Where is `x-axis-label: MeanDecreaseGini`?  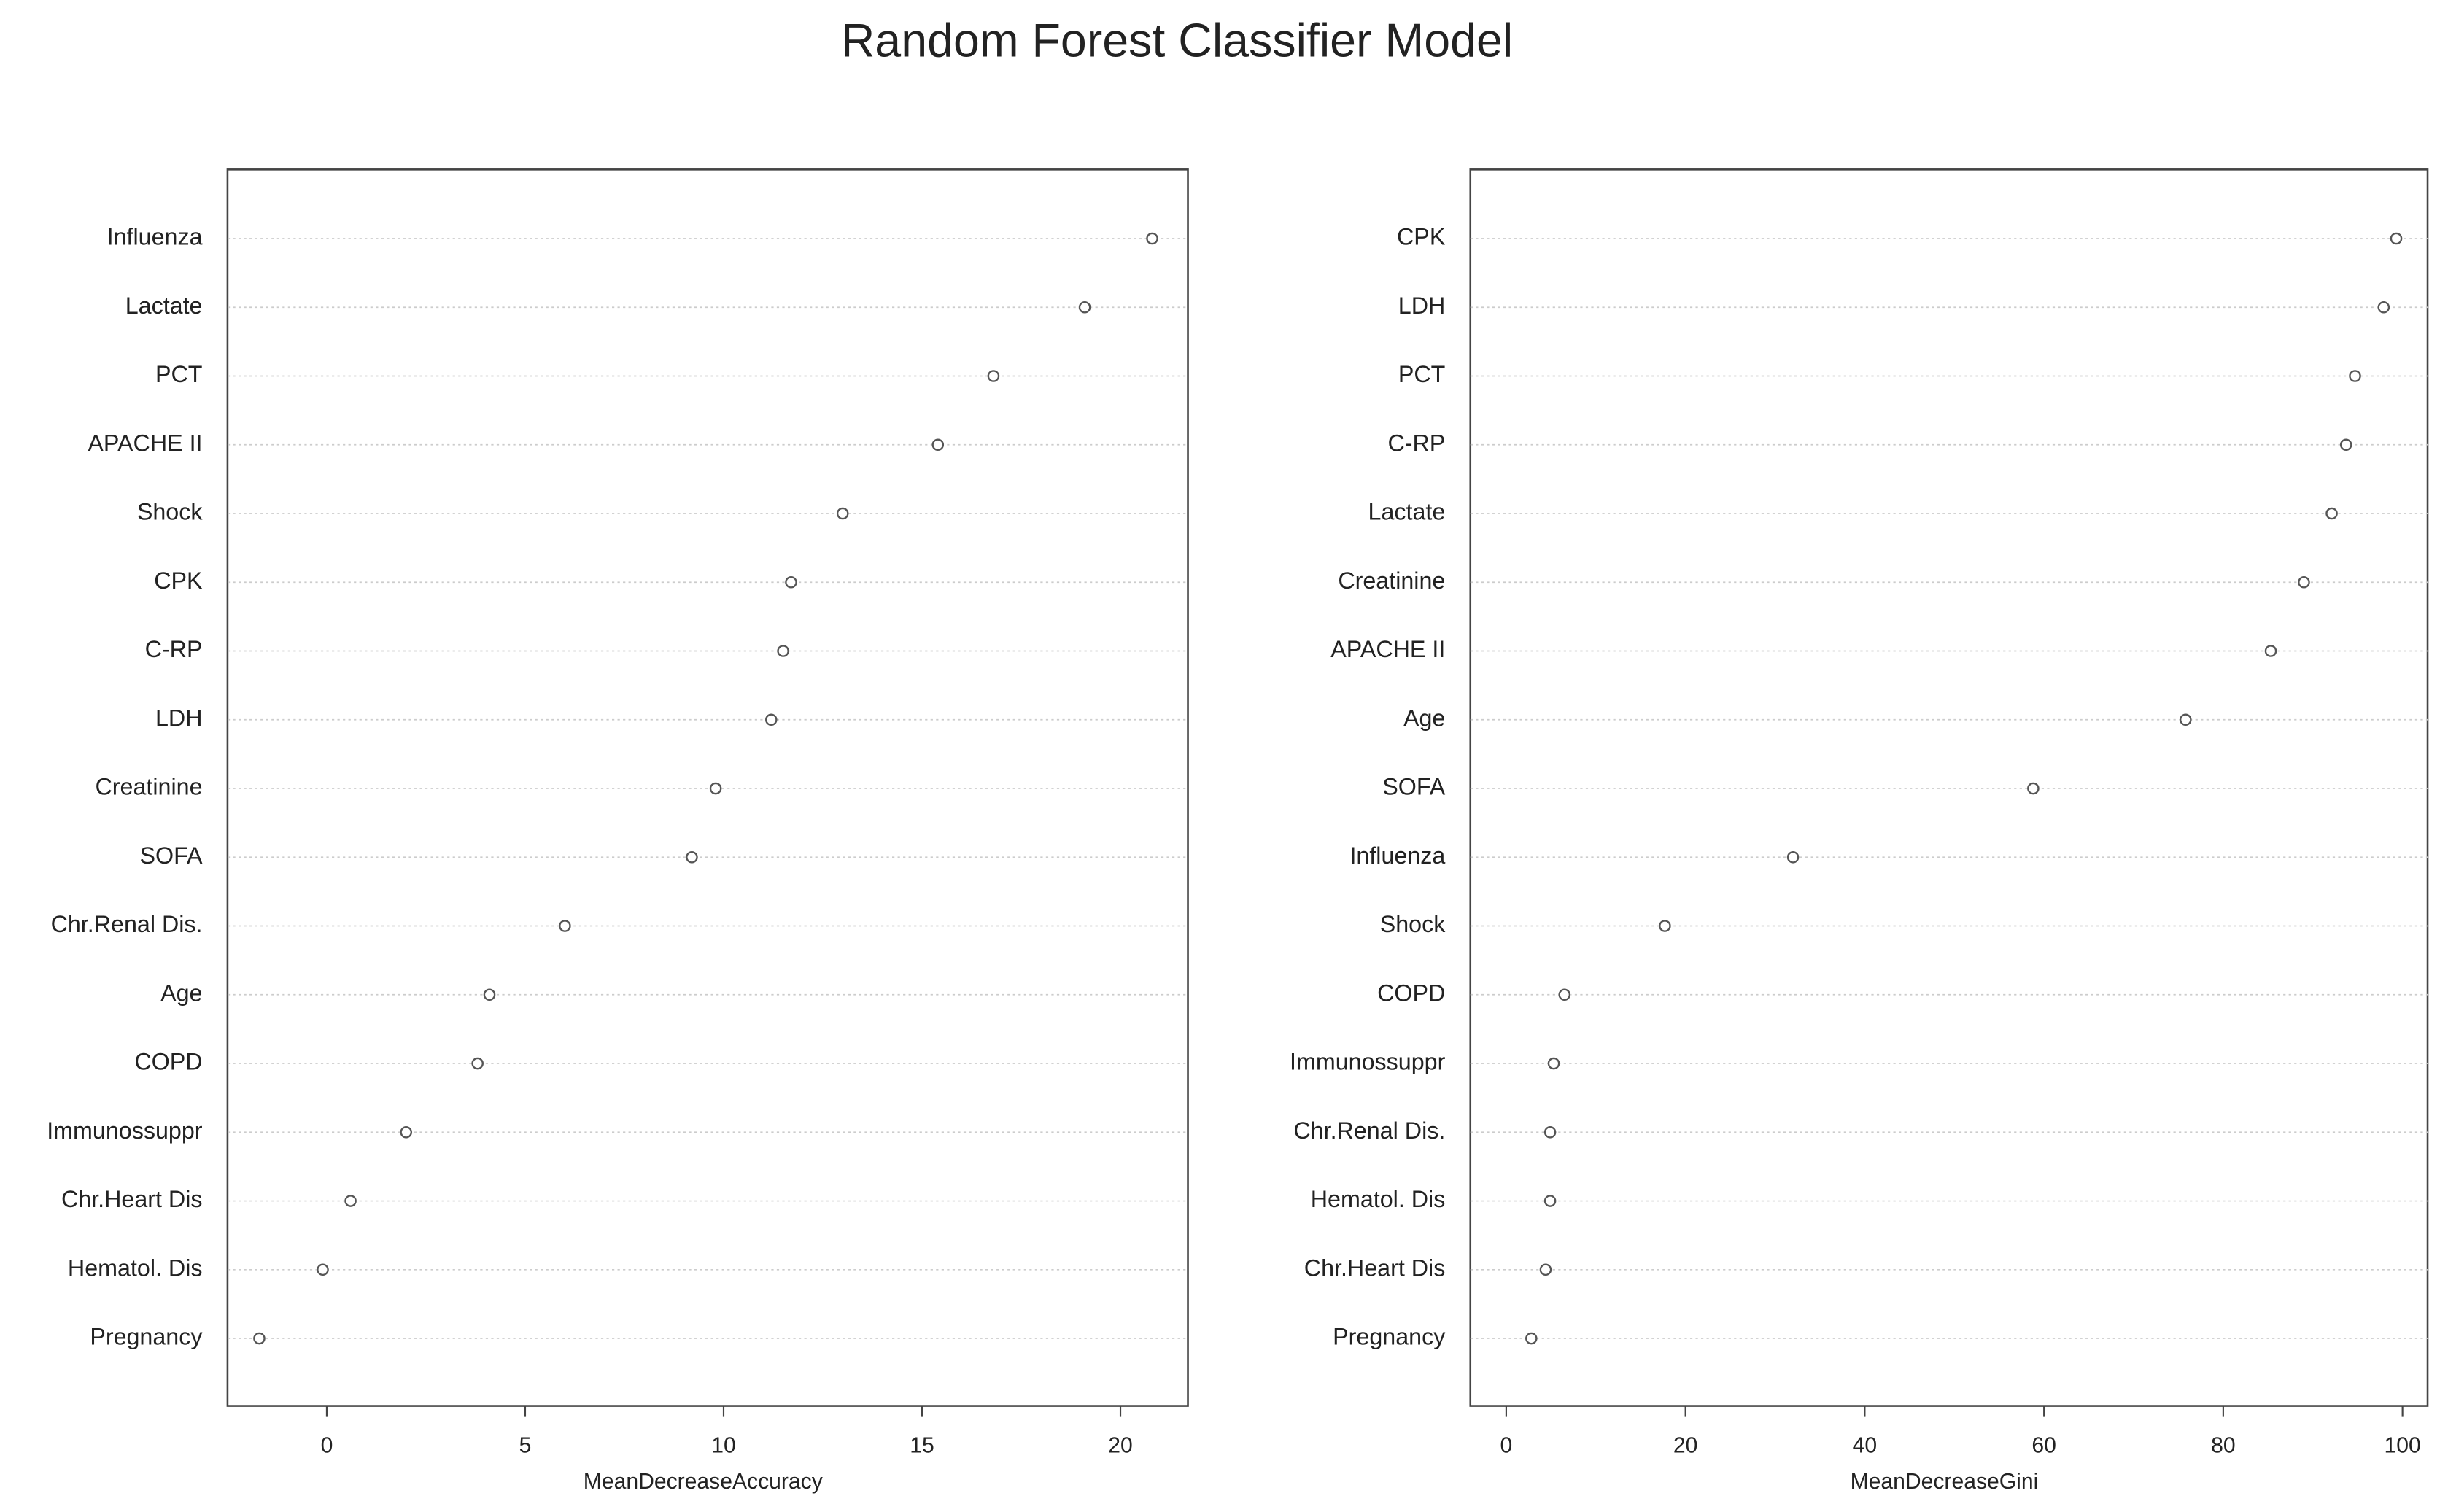 x-axis-label: MeanDecreaseGini is located at coordinates (1945, 1482).